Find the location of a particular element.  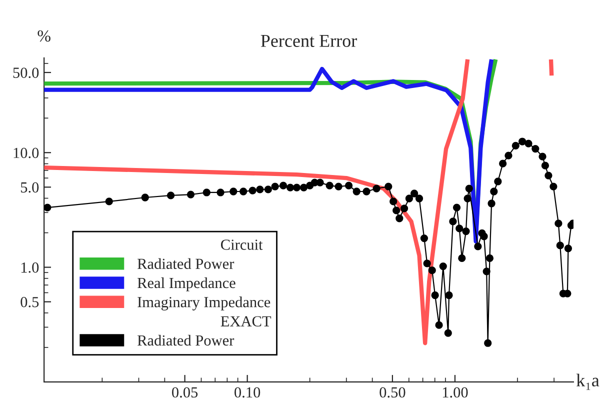

annotation: EXACT is located at coordinates (246, 321).